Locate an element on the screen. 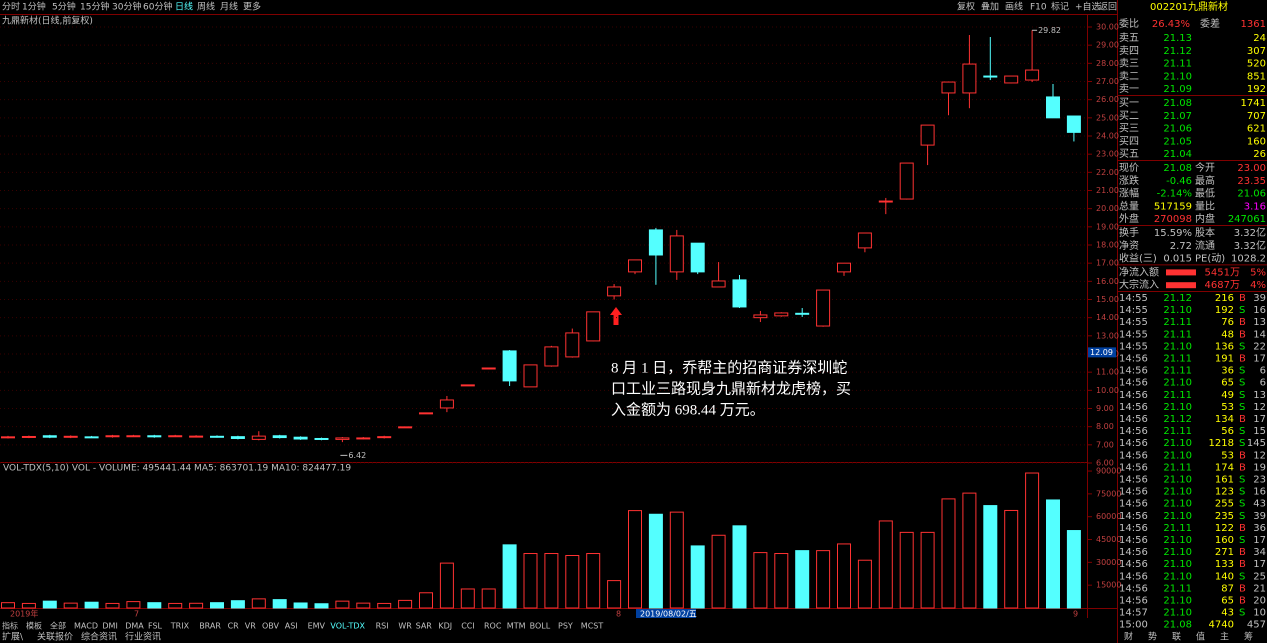 The image size is (1267, 643). tool-button: F10 is located at coordinates (1038, 8).